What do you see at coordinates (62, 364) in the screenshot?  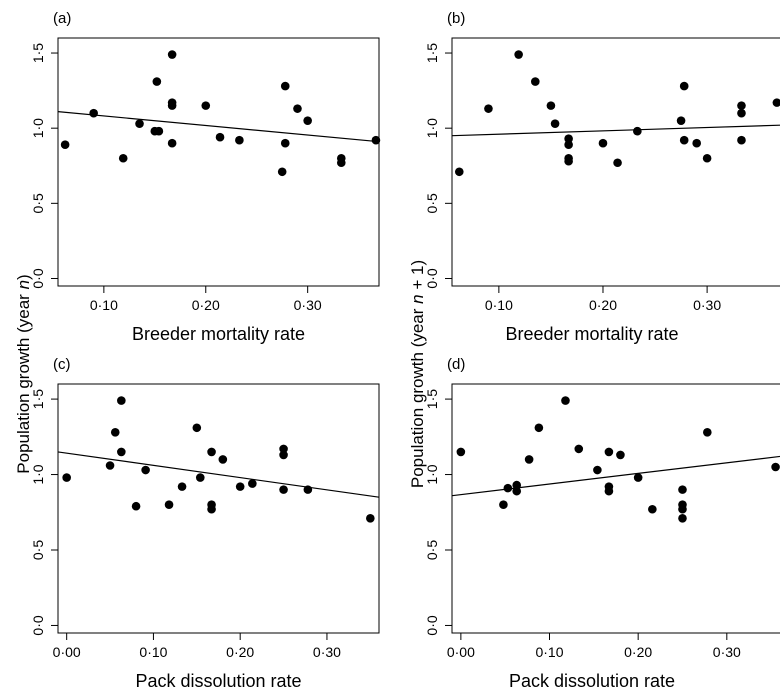 I see `panel-label: (c)` at bounding box center [62, 364].